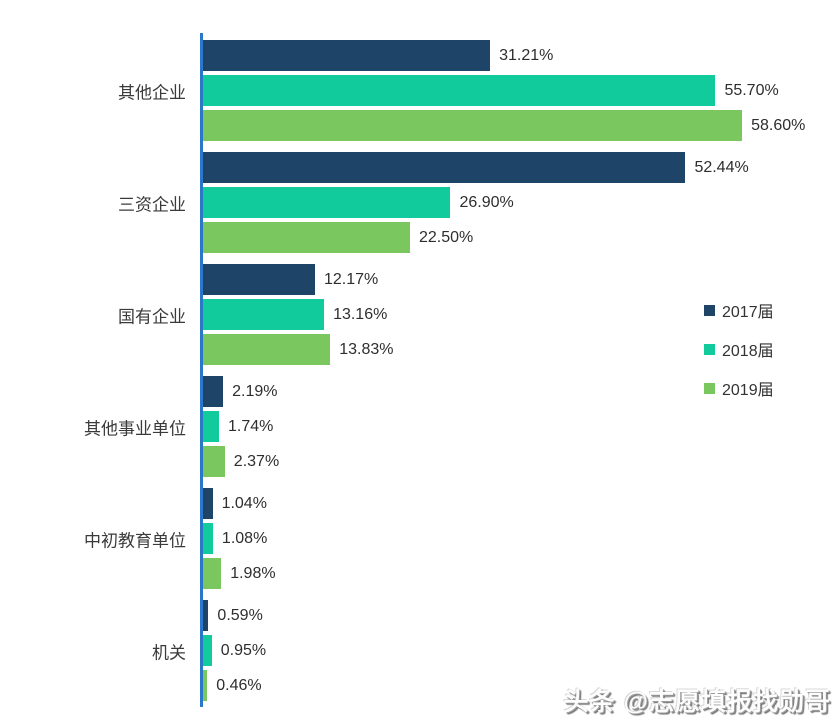 Image resolution: width=834 pixels, height=724 pixels. Describe the element at coordinates (504, 237) in the screenshot. I see `bar-row: 22.50%` at that location.